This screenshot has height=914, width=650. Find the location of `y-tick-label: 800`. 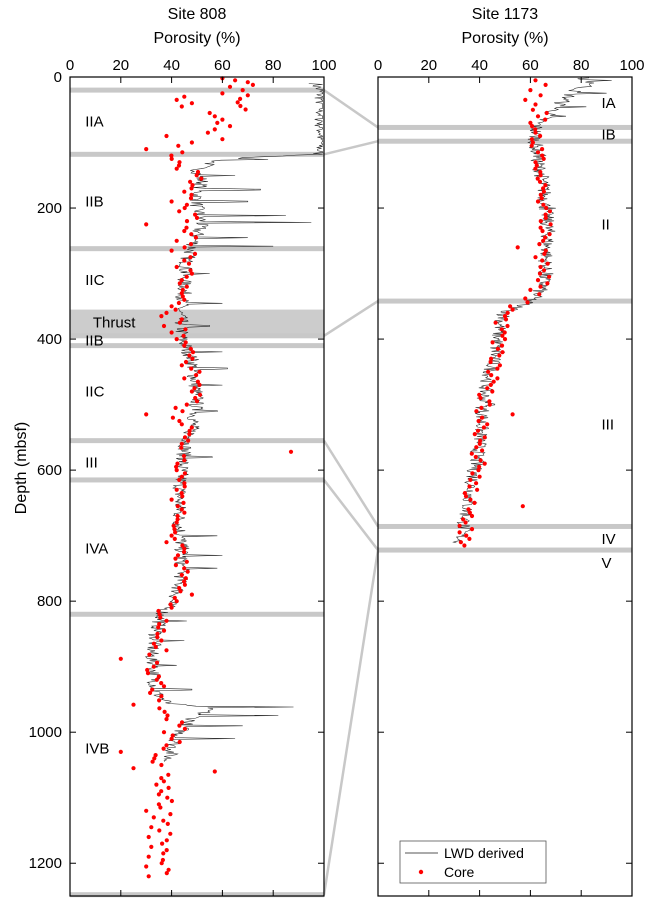

y-tick-label: 800 is located at coordinates (49, 601).